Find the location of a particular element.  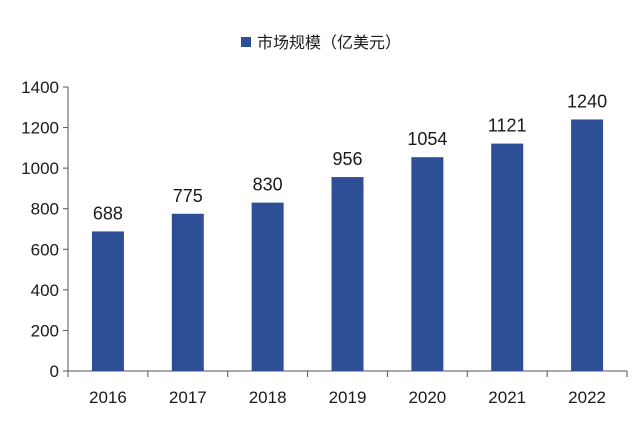

x-tick-label-2018: 2018 is located at coordinates (268, 397).